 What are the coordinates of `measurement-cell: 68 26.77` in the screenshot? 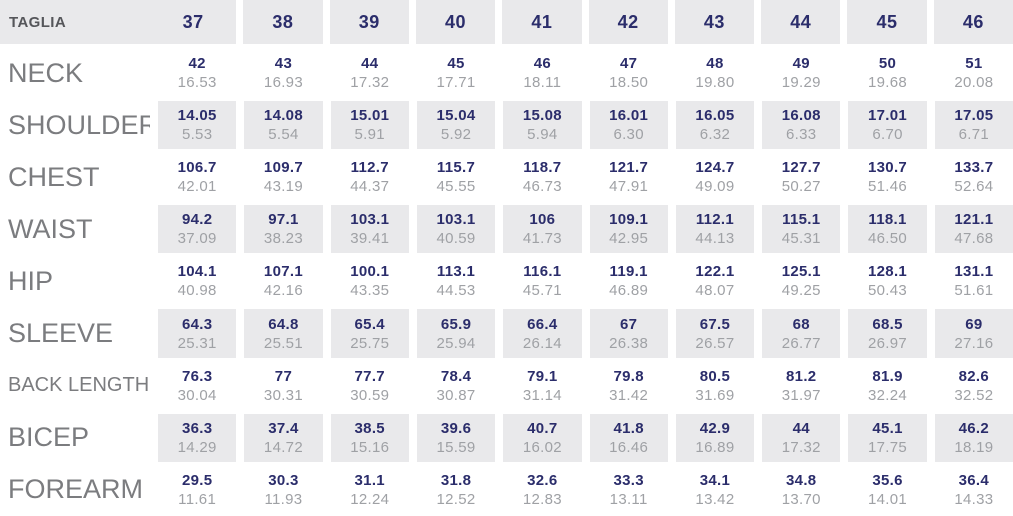 It's located at (797, 333).